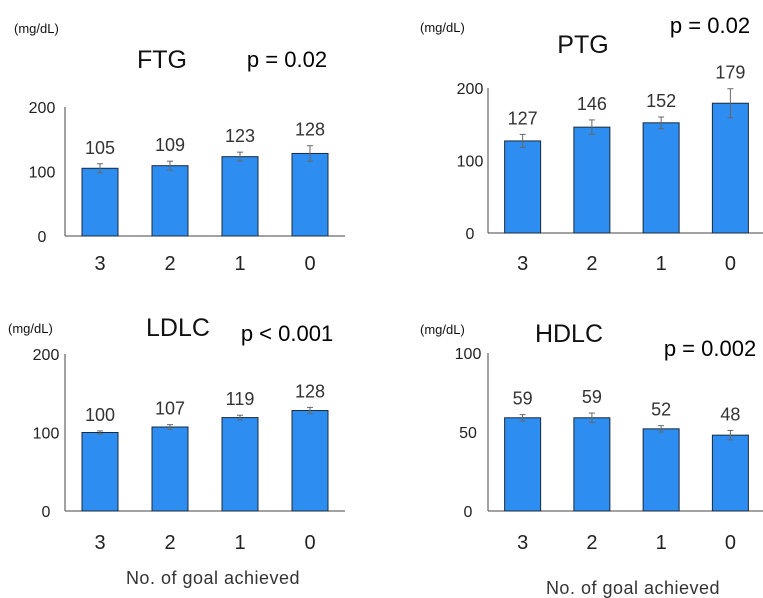 The image size is (763, 598). Describe the element at coordinates (170, 409) in the screenshot. I see `data-label: 107` at that location.